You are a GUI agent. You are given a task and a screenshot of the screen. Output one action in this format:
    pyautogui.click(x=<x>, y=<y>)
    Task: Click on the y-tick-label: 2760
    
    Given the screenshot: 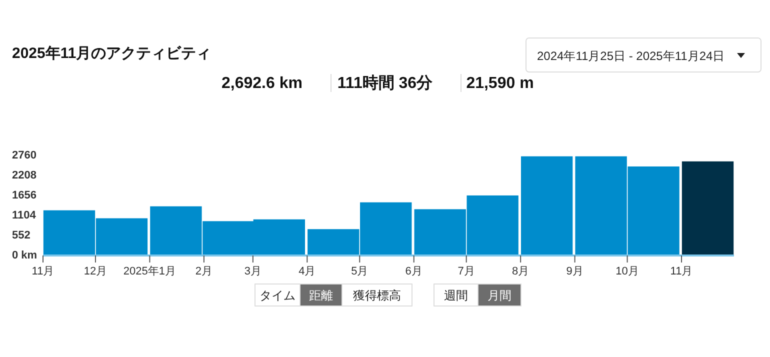 What is the action you would take?
    pyautogui.click(x=24, y=156)
    